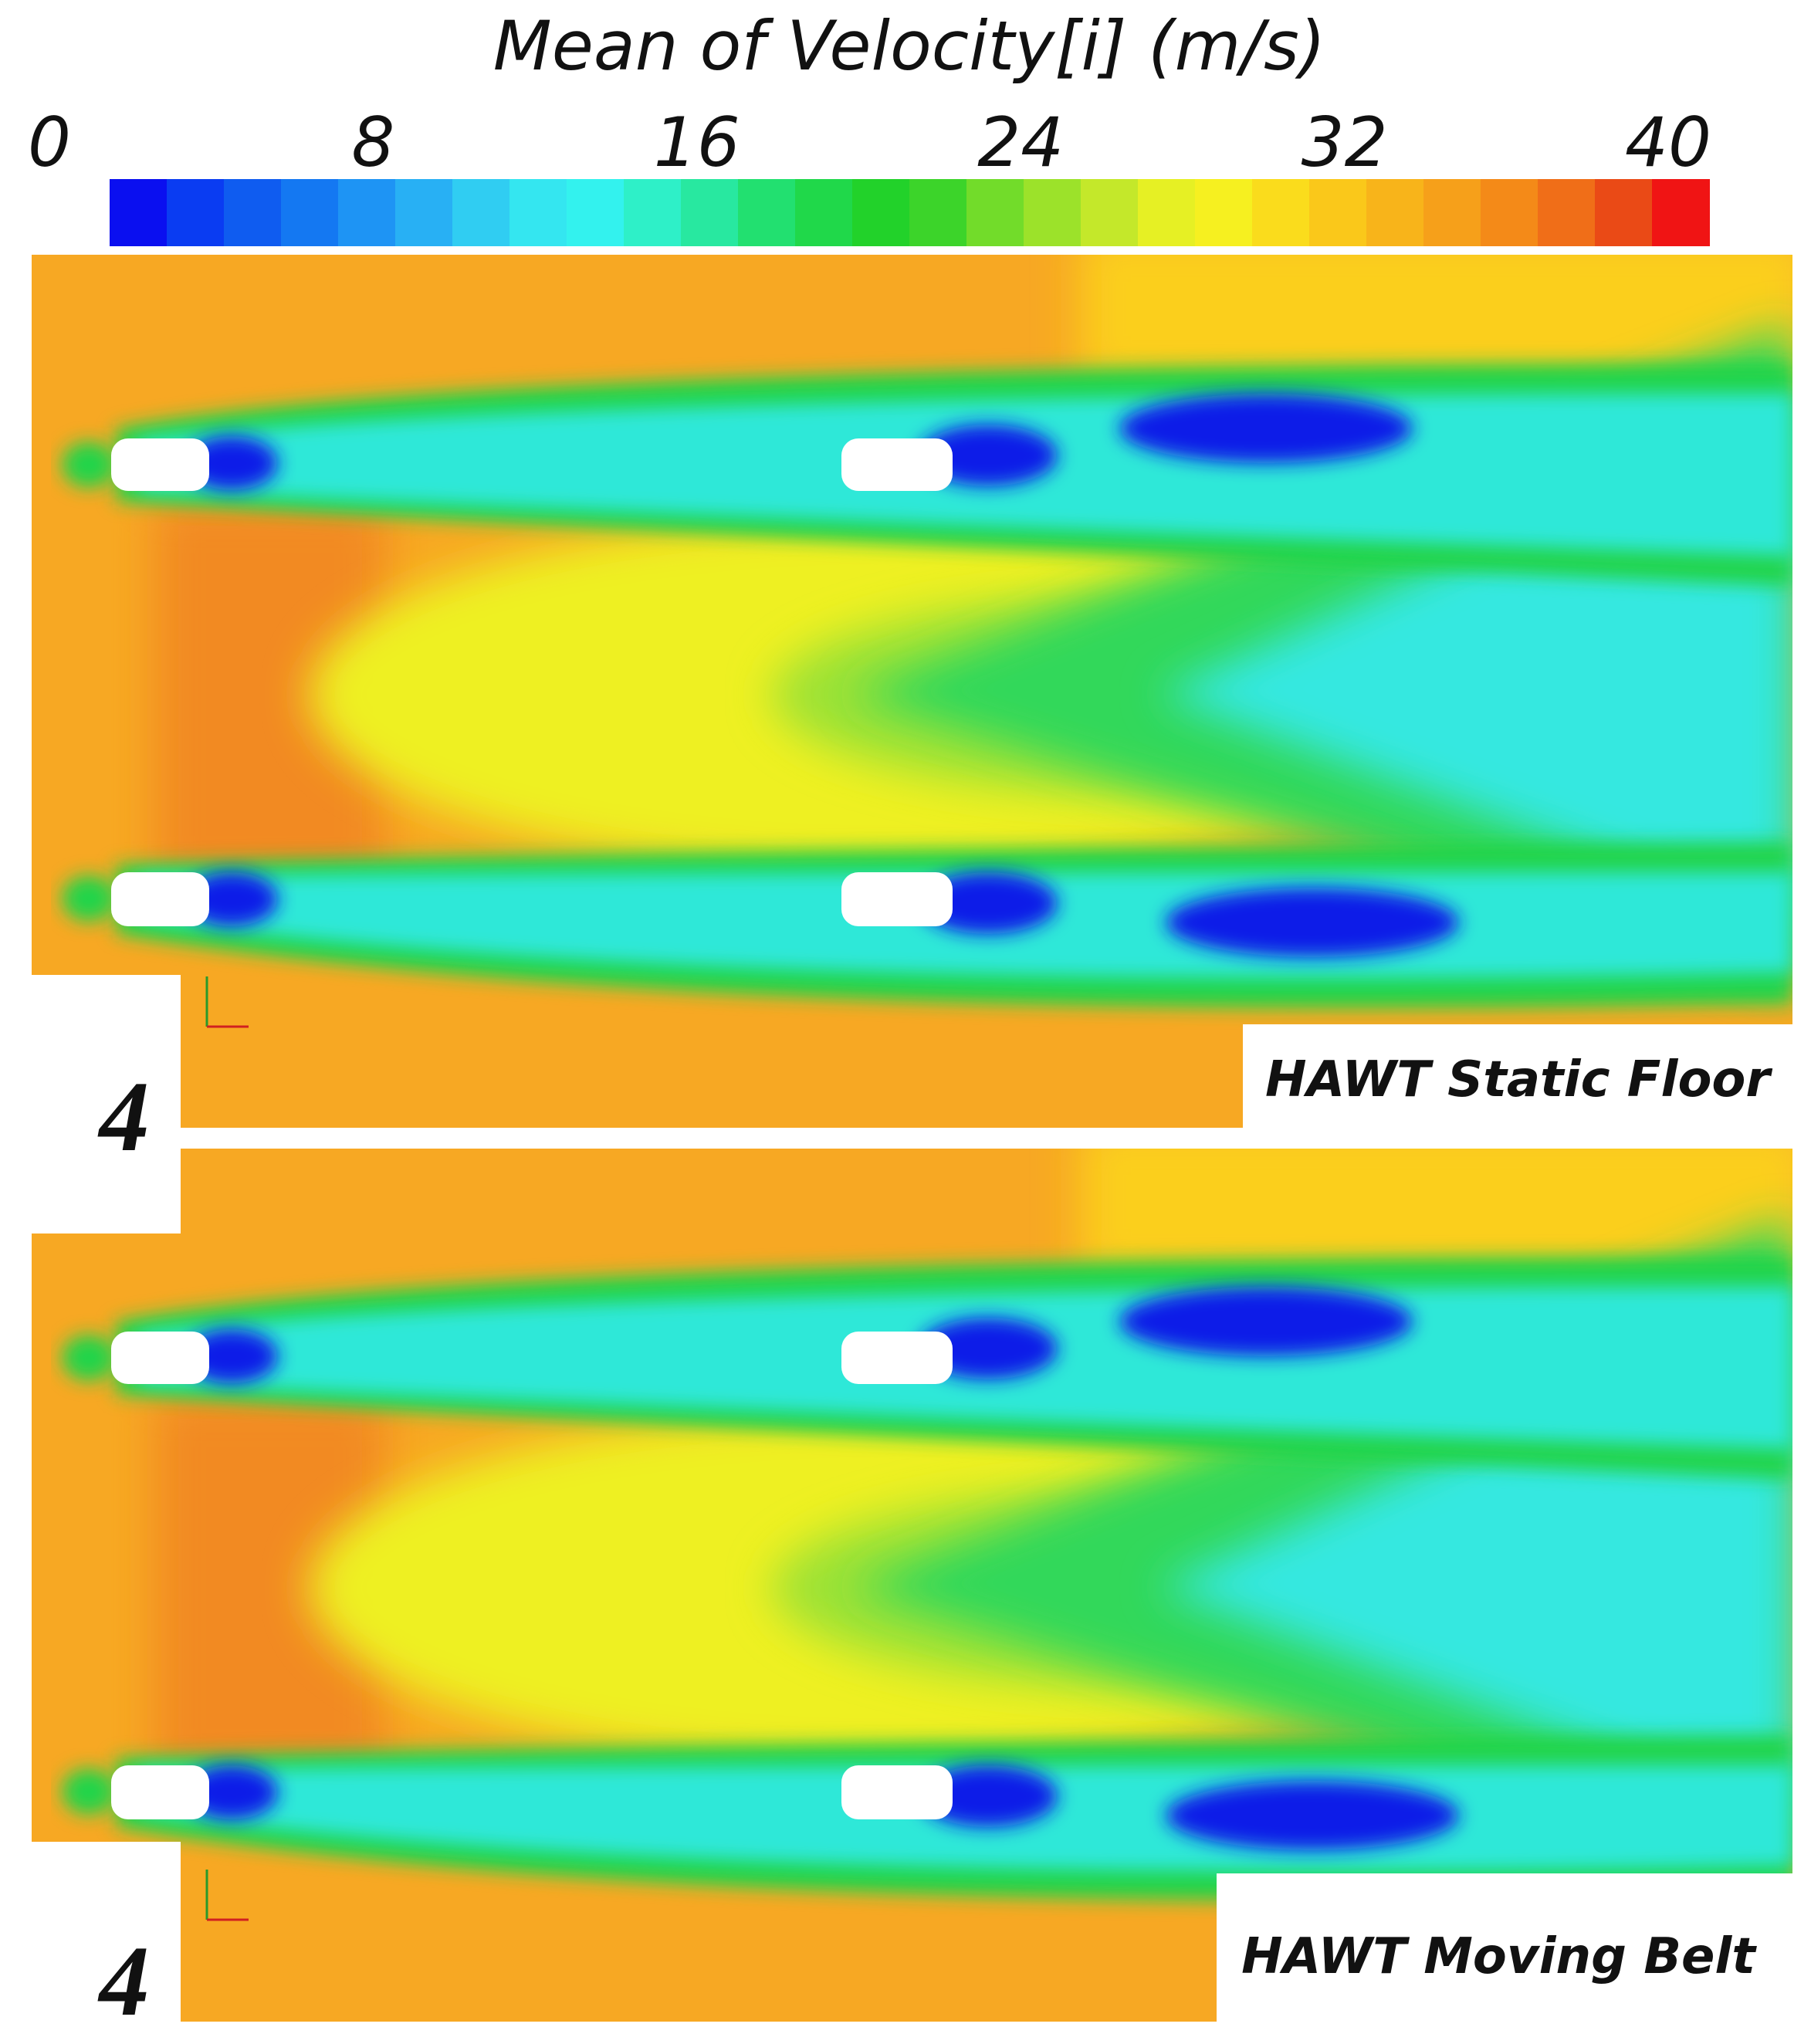  What do you see at coordinates (49, 142) in the screenshot?
I see `colorbar-tick-label: 0` at bounding box center [49, 142].